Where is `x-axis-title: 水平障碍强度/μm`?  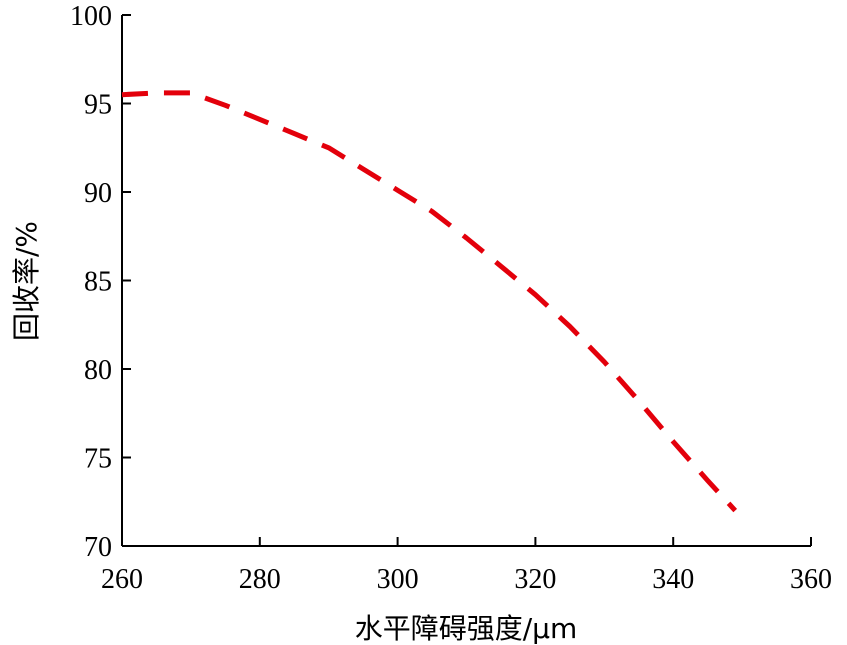
x-axis-title: 水平障碍强度/μm is located at coordinates (466, 628).